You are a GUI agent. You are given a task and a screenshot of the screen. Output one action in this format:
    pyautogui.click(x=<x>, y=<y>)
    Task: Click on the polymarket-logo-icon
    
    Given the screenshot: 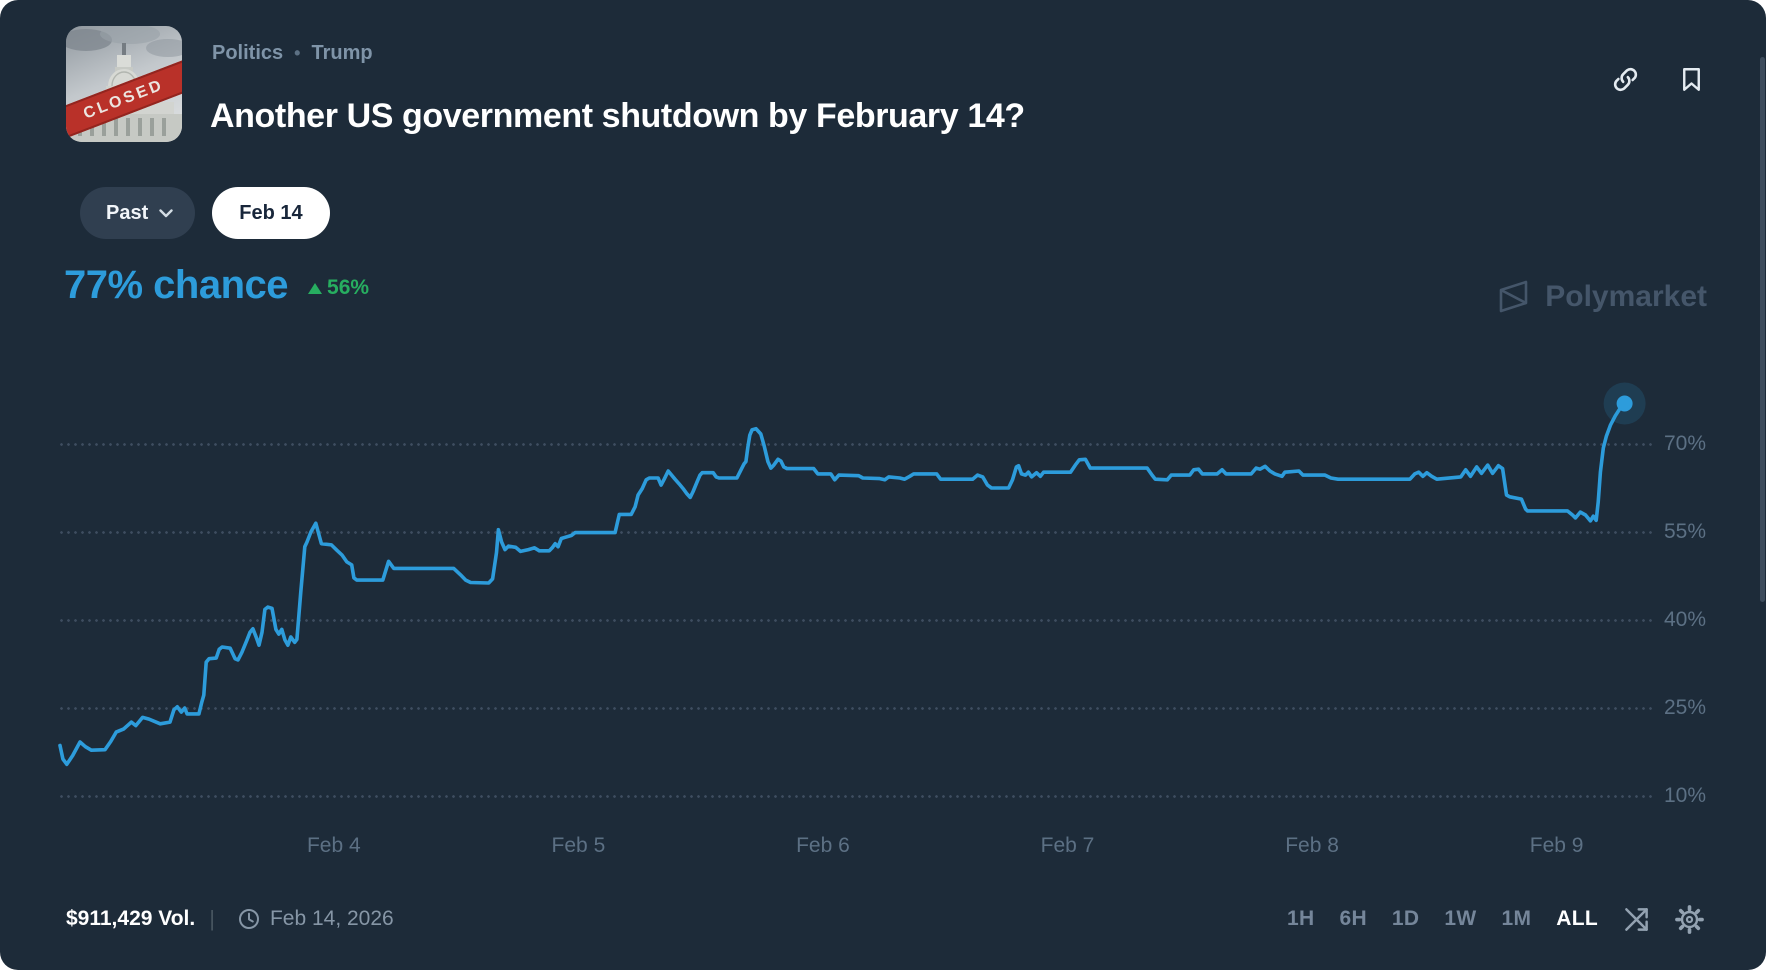 What is the action you would take?
    pyautogui.click(x=1513, y=296)
    